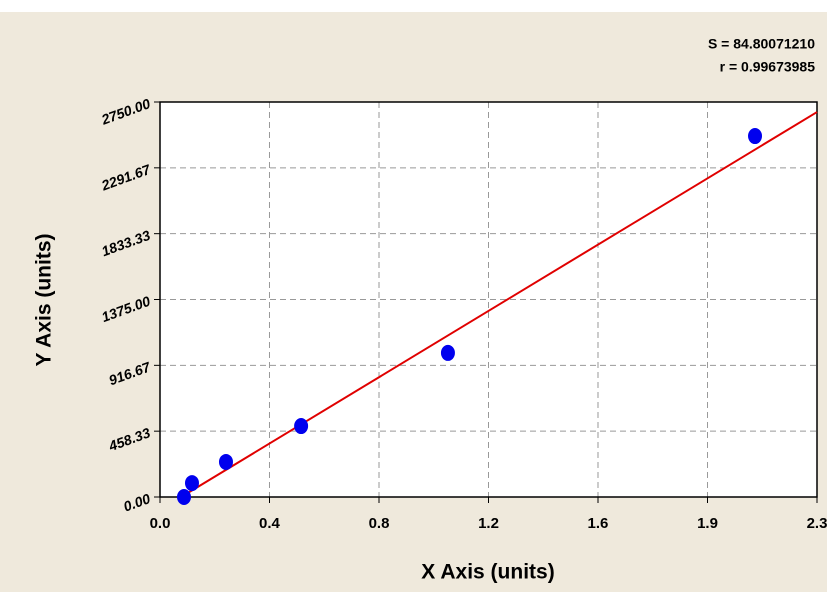  What do you see at coordinates (270, 523) in the screenshot?
I see `x-tick-label: 0.4` at bounding box center [270, 523].